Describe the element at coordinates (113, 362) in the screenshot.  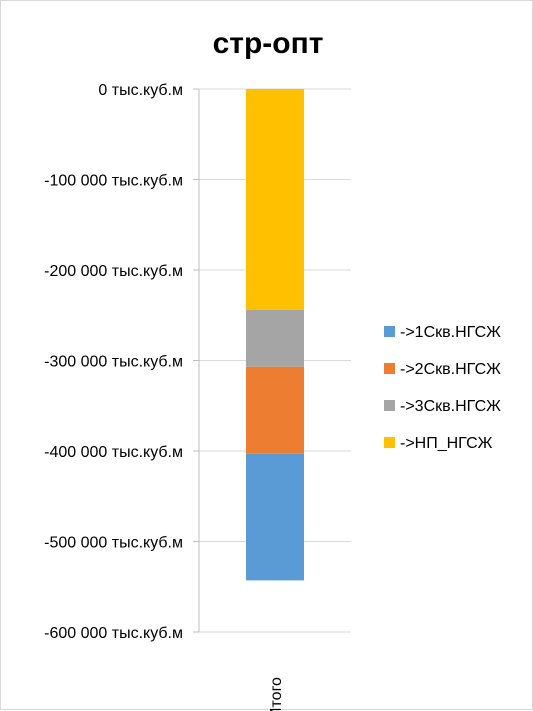
I see `y-tick-label: -300 000 тыс.куб.м` at that location.